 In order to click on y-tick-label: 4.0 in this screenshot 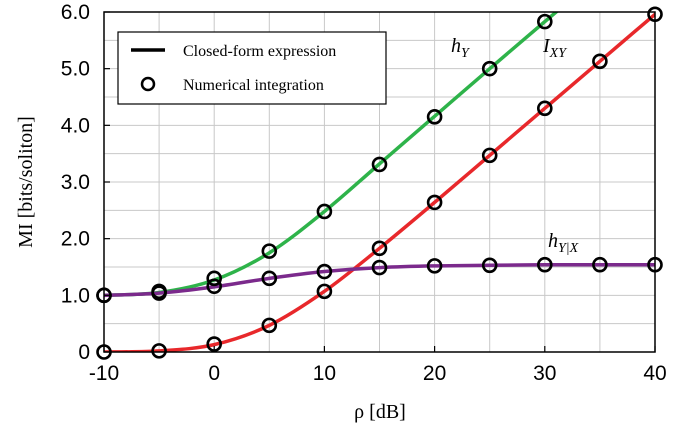, I will do `click(75, 125)`.